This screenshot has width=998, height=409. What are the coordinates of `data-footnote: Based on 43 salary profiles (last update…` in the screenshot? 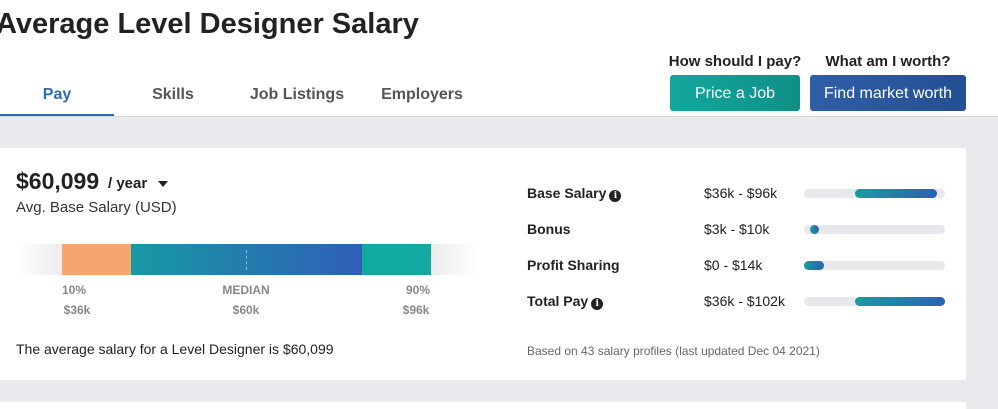 It's located at (673, 351).